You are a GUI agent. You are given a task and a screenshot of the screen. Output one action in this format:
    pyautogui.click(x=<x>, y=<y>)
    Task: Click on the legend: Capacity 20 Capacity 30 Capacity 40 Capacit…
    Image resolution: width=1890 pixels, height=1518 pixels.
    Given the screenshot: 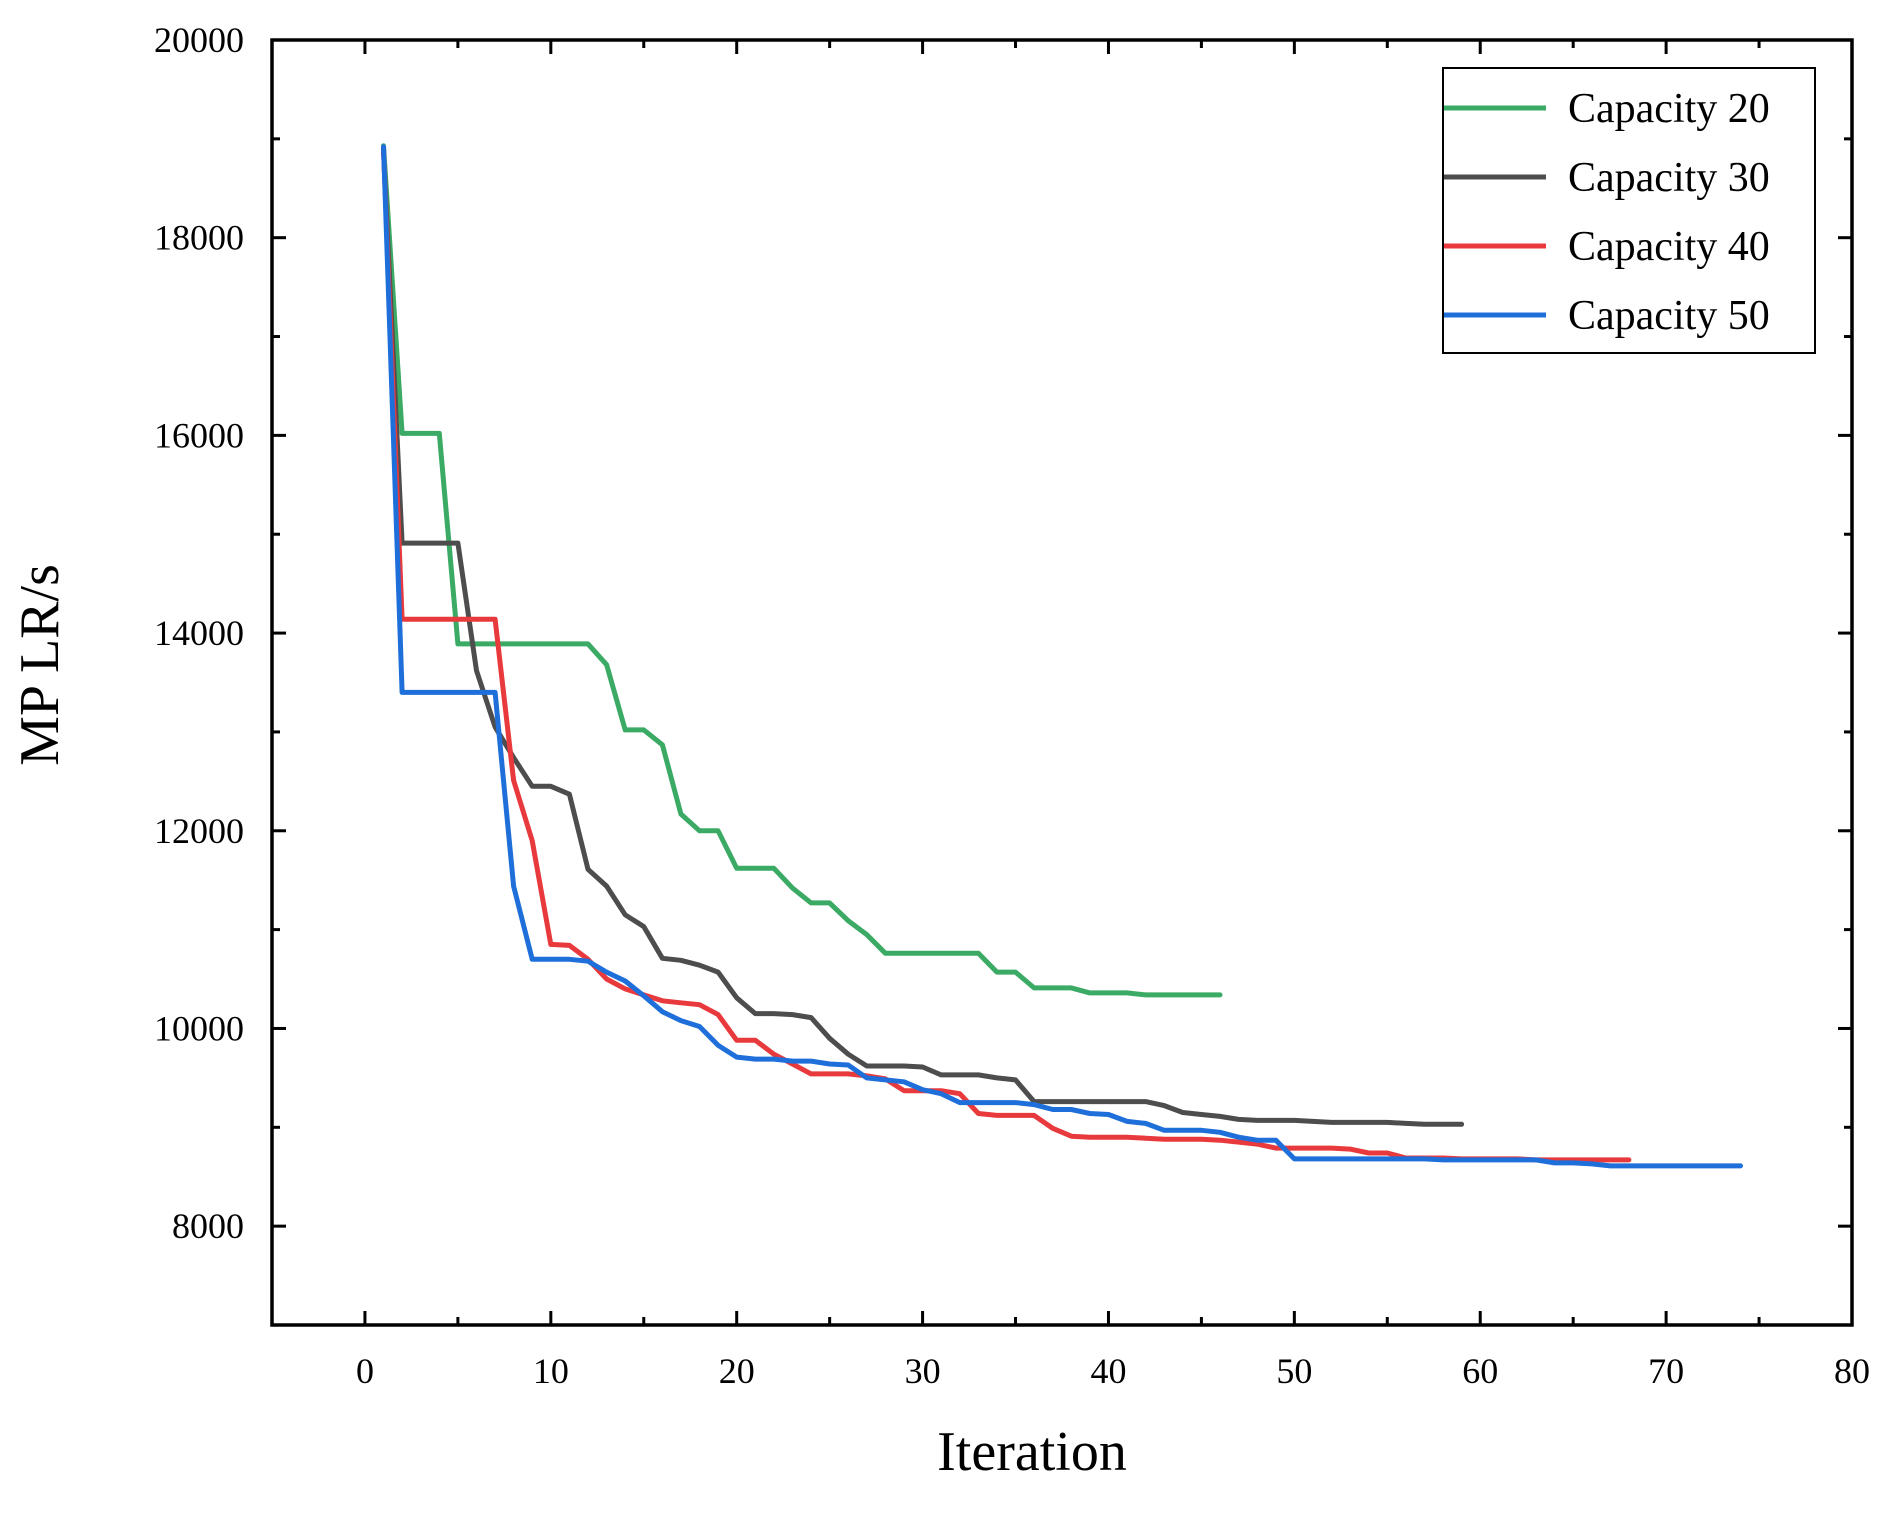 What is the action you would take?
    pyautogui.click(x=1629, y=210)
    